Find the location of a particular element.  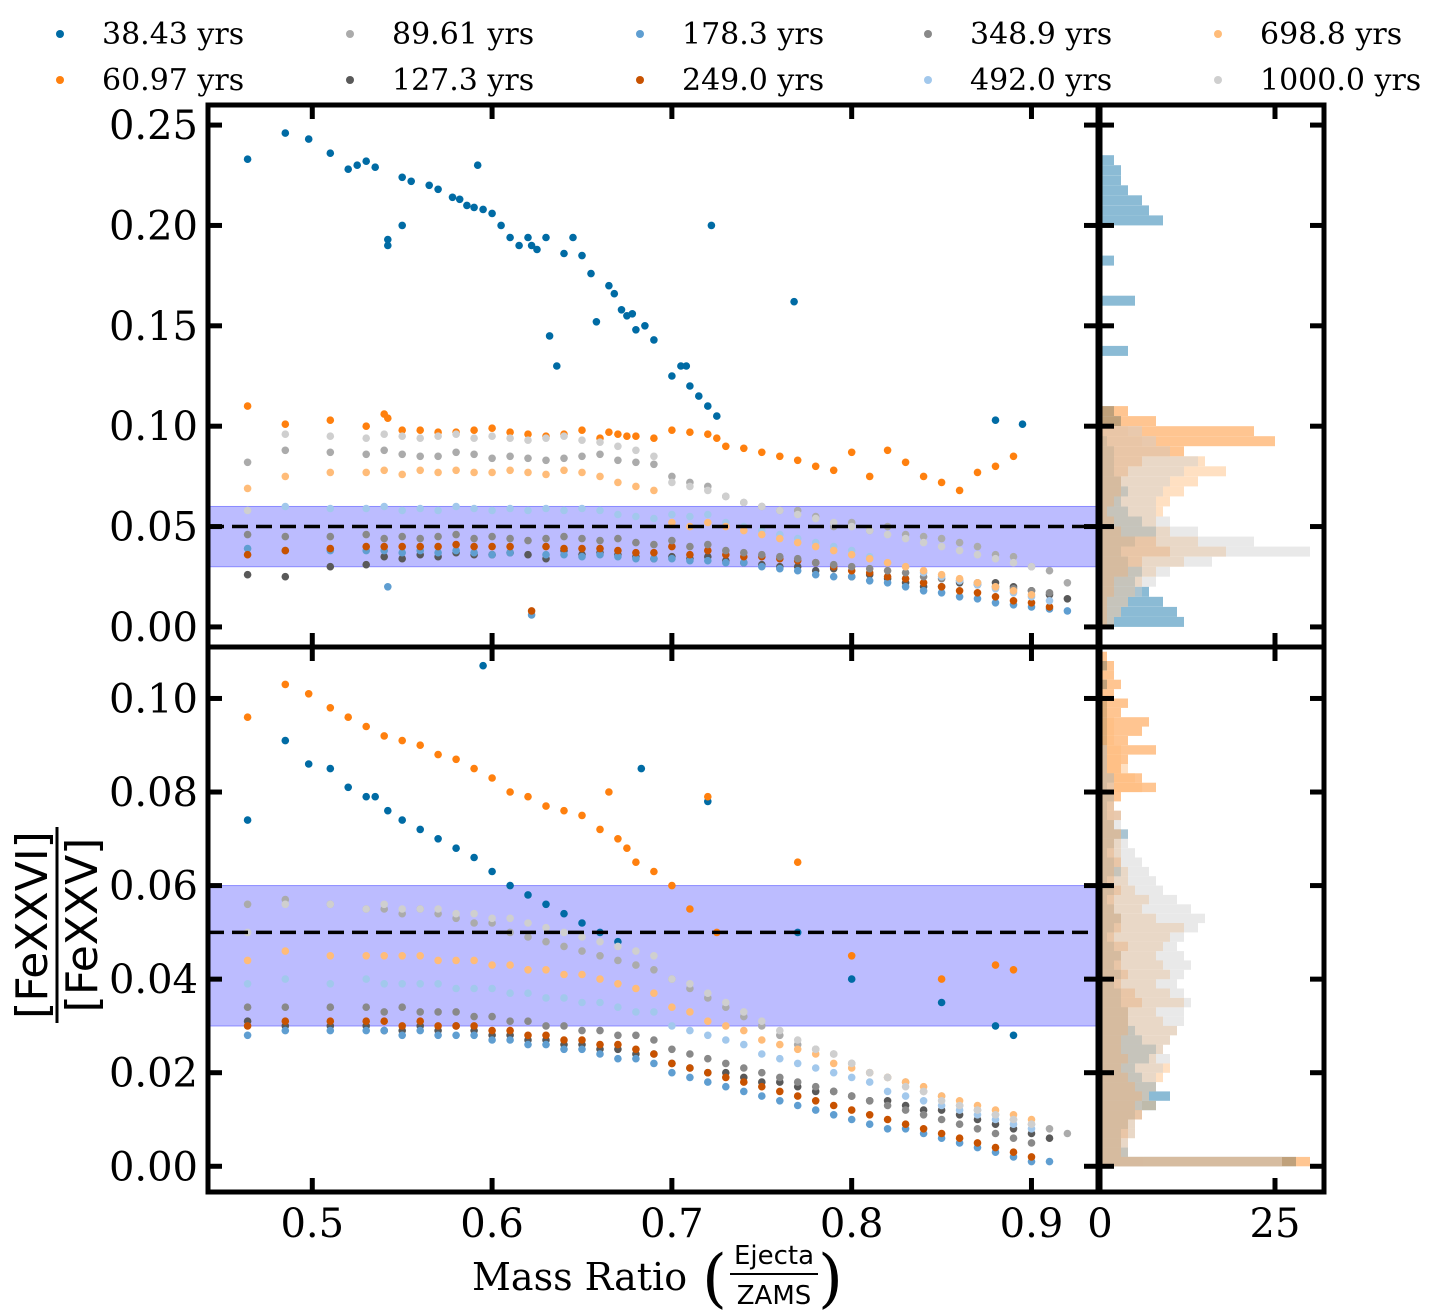

y-tick-label: 0.10 is located at coordinates (153, 427).